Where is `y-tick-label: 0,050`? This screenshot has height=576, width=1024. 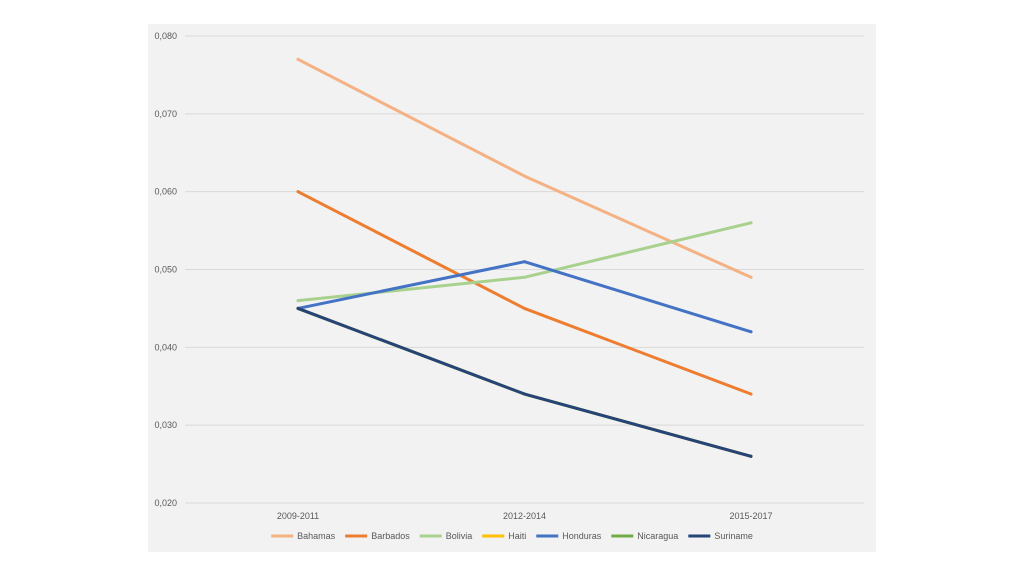 y-tick-label: 0,050 is located at coordinates (165, 270).